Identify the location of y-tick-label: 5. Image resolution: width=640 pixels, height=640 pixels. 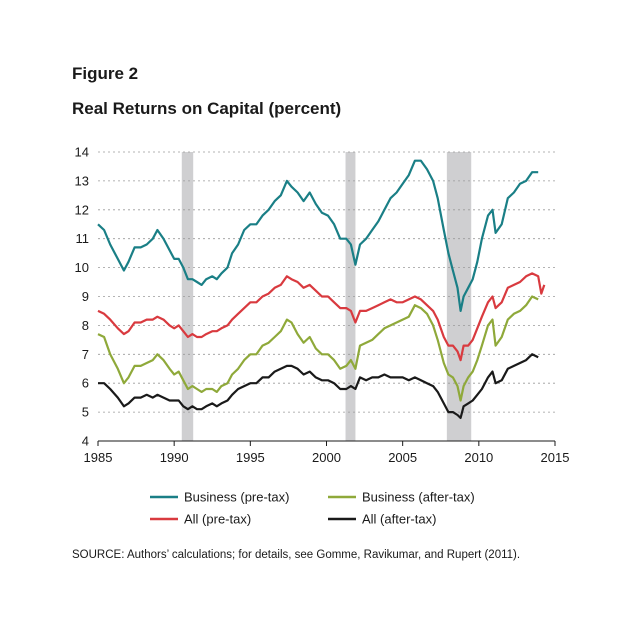
(85, 412).